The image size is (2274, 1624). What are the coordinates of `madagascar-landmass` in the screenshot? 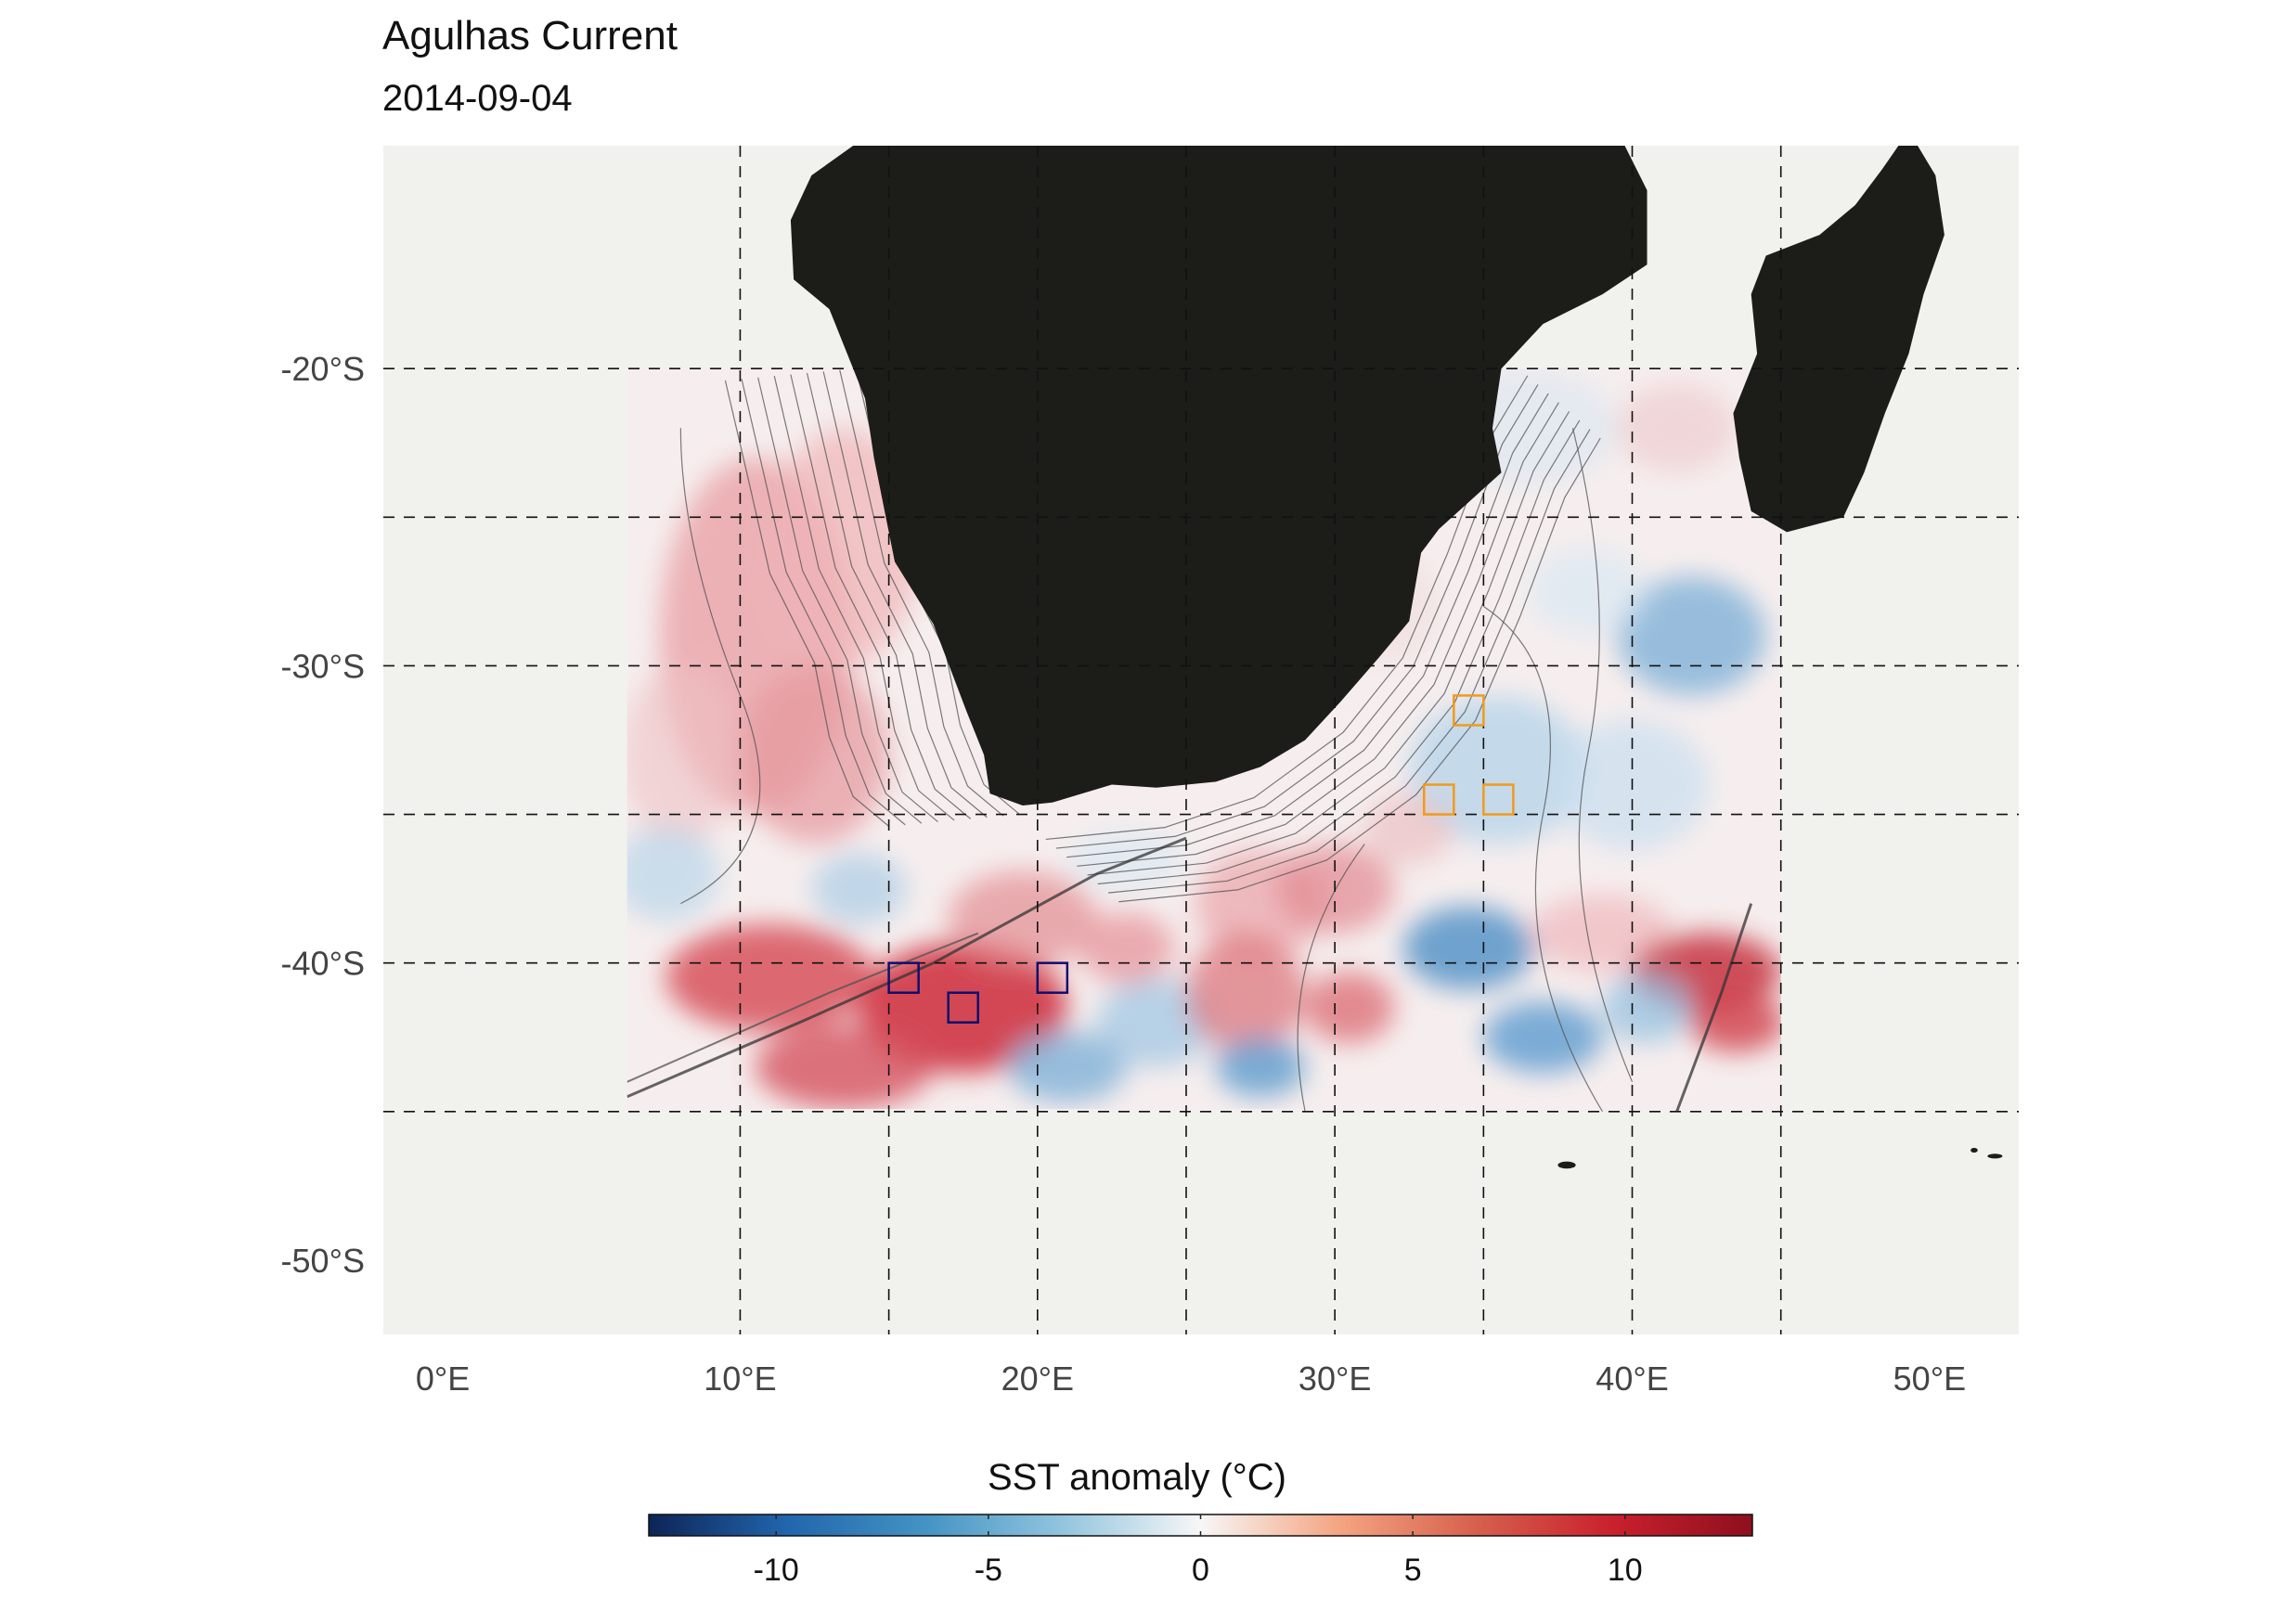 It's located at (1839, 340).